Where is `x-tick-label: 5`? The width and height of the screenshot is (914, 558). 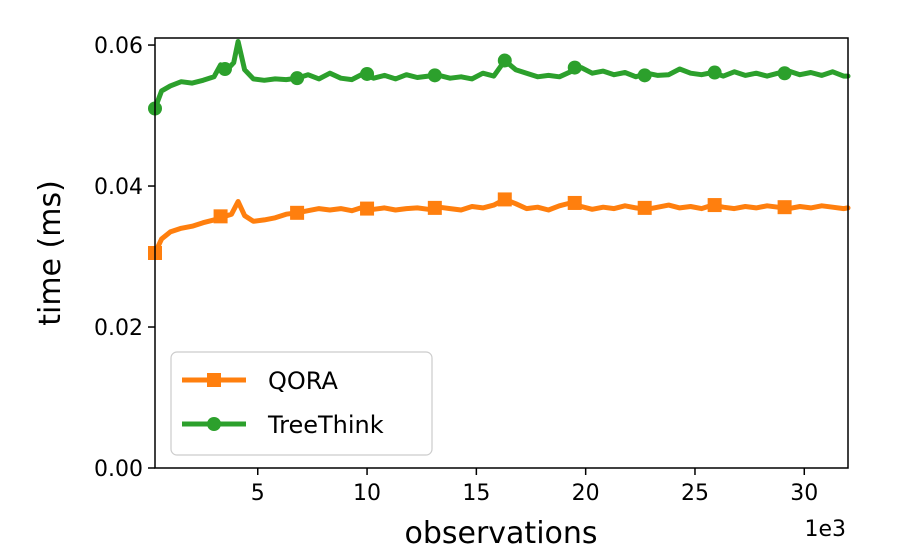 x-tick-label: 5 is located at coordinates (258, 493).